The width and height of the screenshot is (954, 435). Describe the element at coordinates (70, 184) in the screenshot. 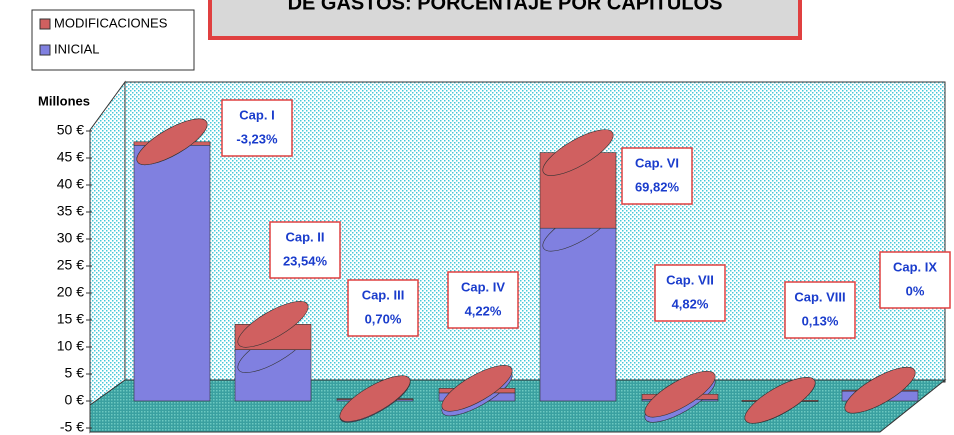

I see `y-tick-label: 40 €` at that location.